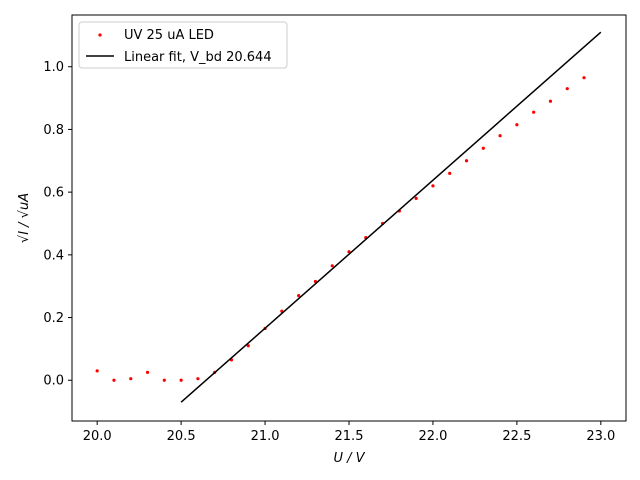 This screenshot has width=640, height=480. I want to click on legend-box, so click(183, 45).